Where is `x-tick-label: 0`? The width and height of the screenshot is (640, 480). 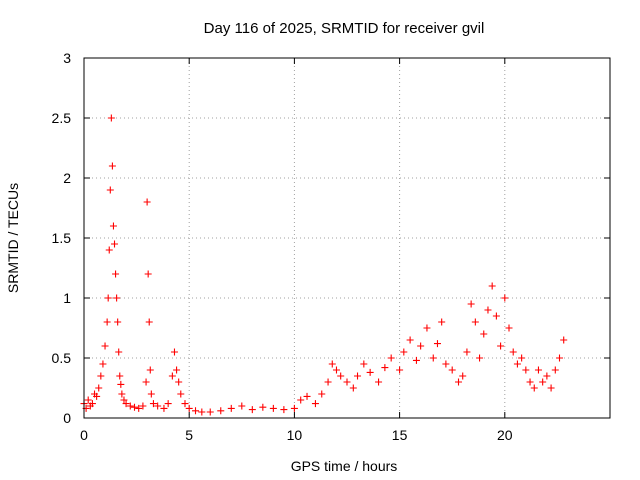 x-tick-label: 0 is located at coordinates (84, 435).